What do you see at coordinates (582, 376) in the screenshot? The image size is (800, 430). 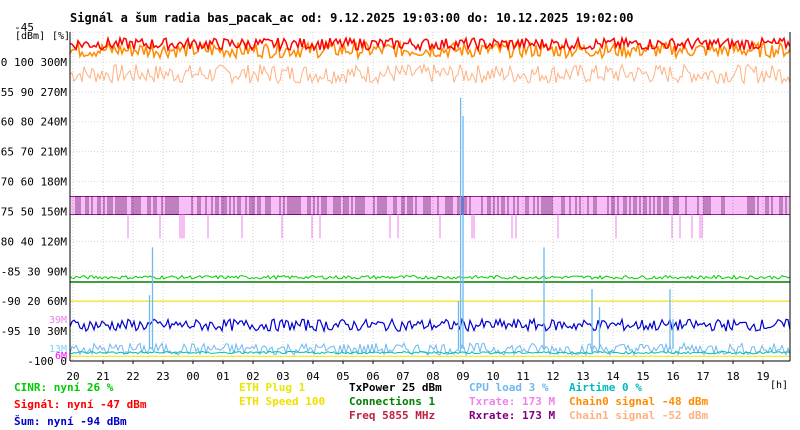 I see `x-tick-label: 13` at bounding box center [582, 376].